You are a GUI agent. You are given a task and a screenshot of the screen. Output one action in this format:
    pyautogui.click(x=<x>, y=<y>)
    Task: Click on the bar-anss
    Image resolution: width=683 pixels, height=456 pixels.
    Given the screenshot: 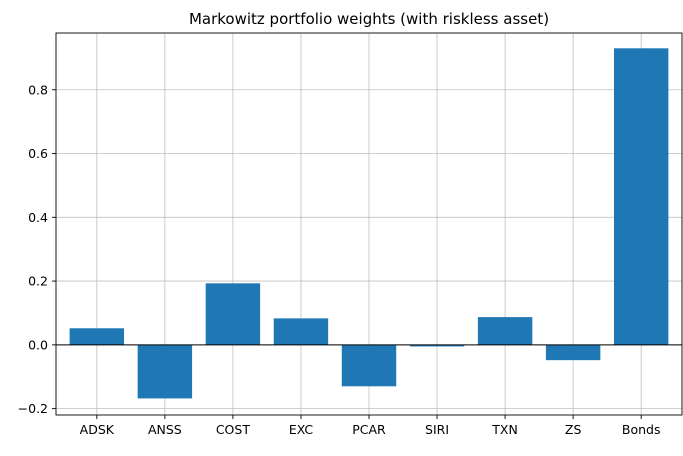 What is the action you would take?
    pyautogui.click(x=165, y=371)
    